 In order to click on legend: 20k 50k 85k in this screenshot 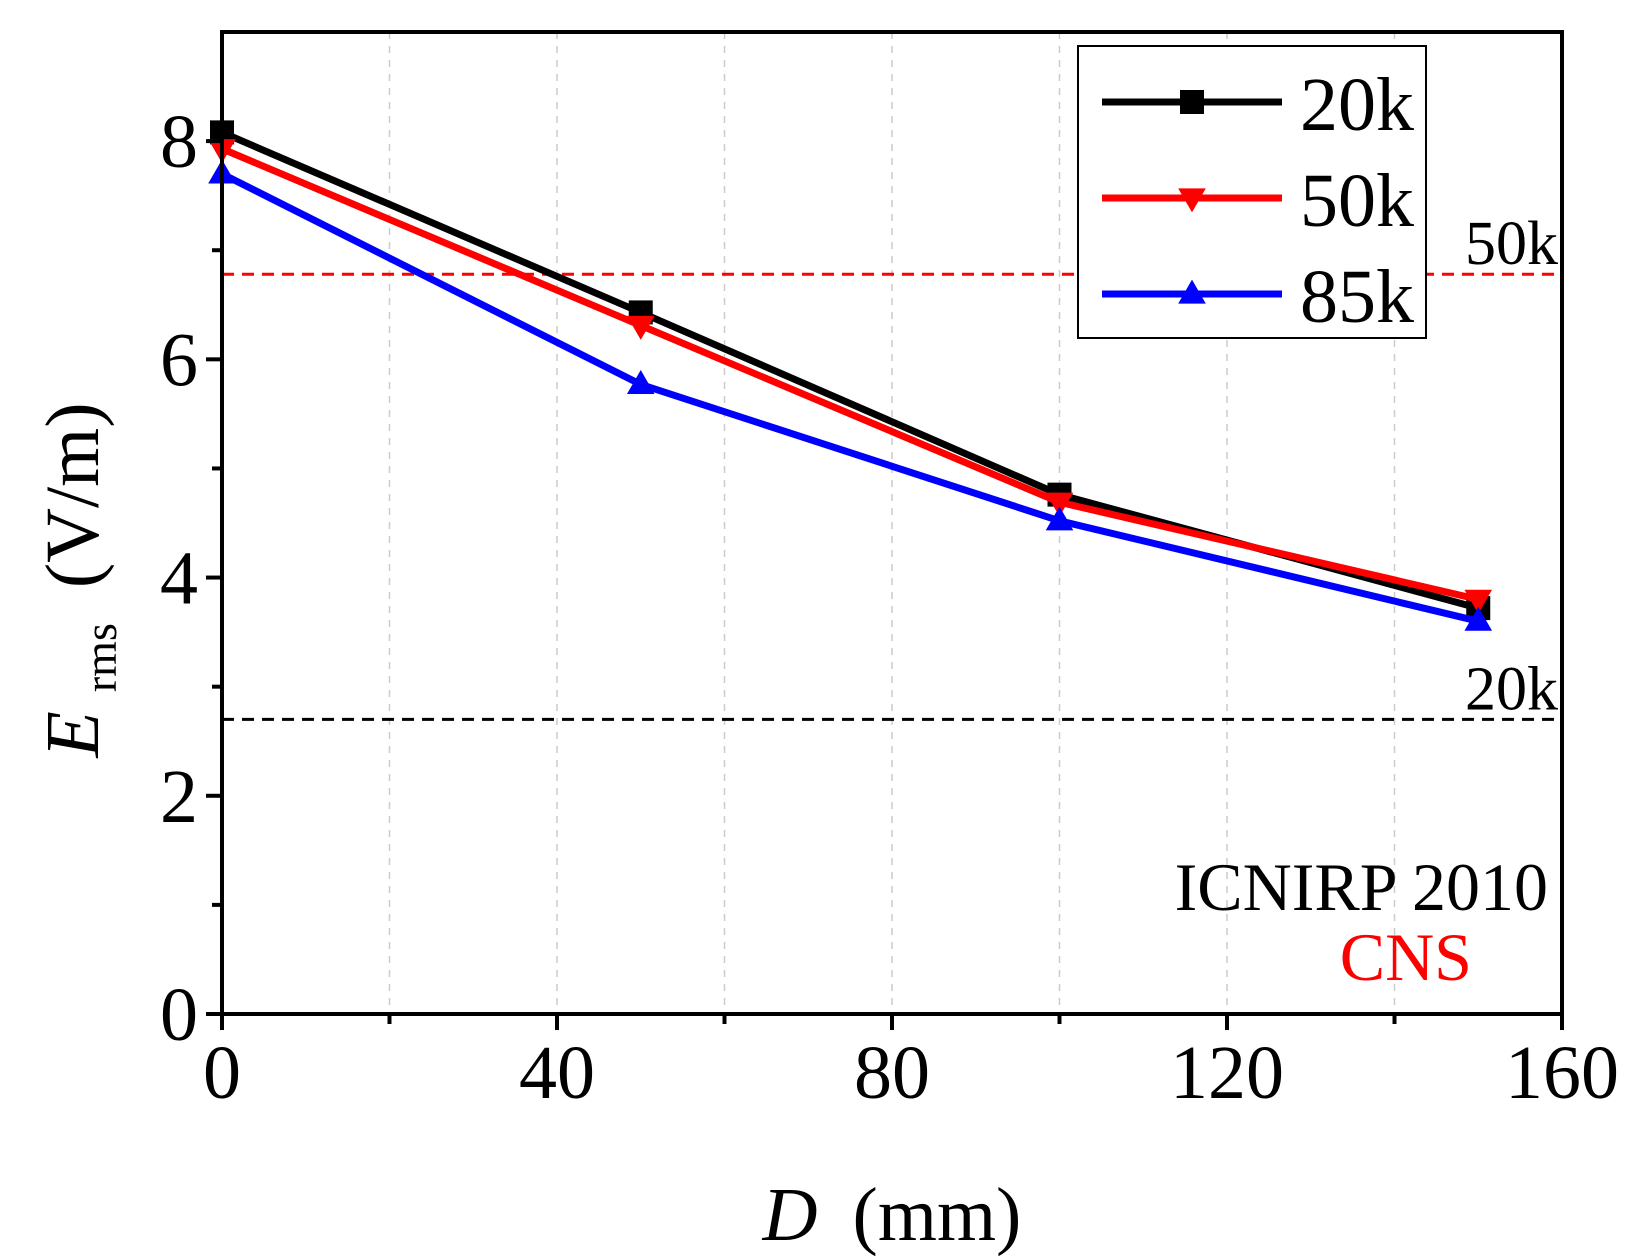, I will do `click(1252, 192)`.